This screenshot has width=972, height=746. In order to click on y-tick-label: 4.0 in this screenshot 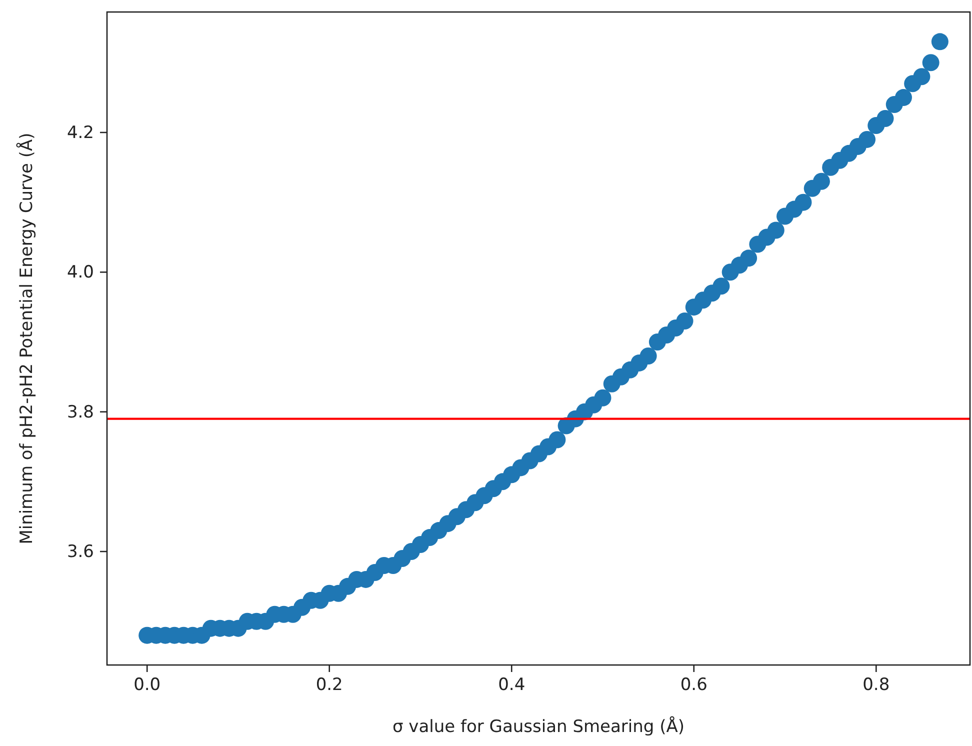, I will do `click(80, 272)`.